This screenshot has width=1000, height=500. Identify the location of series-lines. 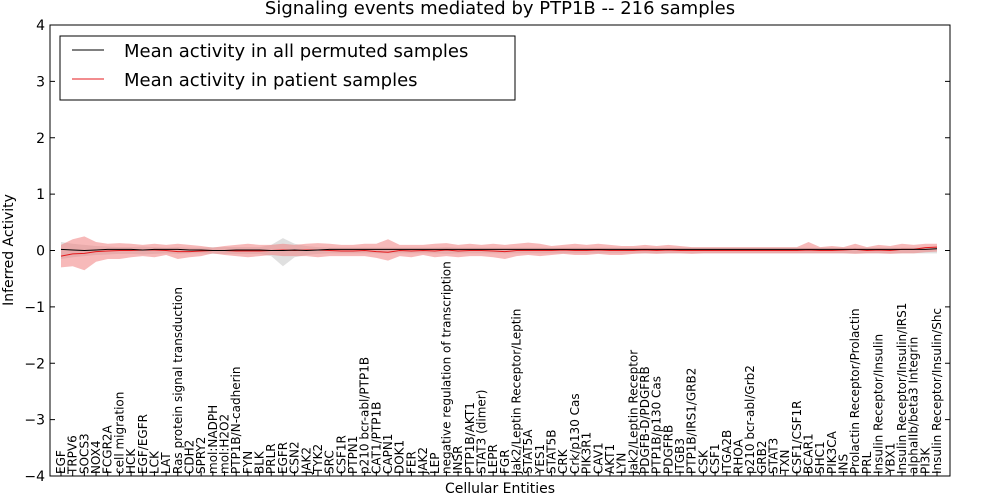
(499, 251).